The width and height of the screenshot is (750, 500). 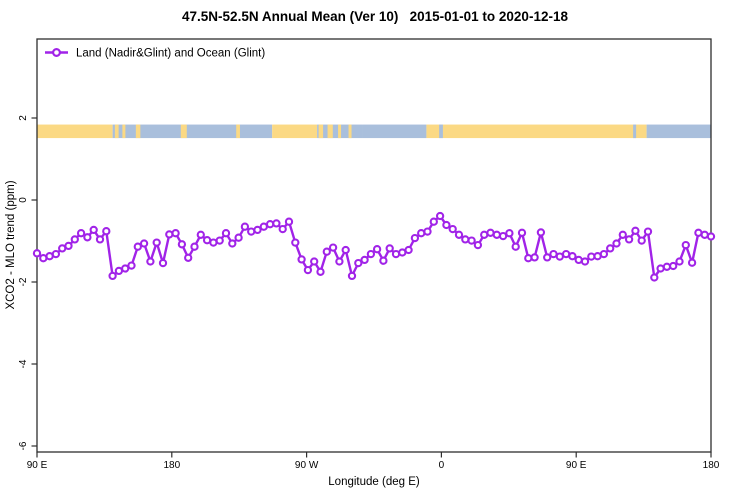 What do you see at coordinates (711, 465) in the screenshot?
I see `x-tick-label: 180` at bounding box center [711, 465].